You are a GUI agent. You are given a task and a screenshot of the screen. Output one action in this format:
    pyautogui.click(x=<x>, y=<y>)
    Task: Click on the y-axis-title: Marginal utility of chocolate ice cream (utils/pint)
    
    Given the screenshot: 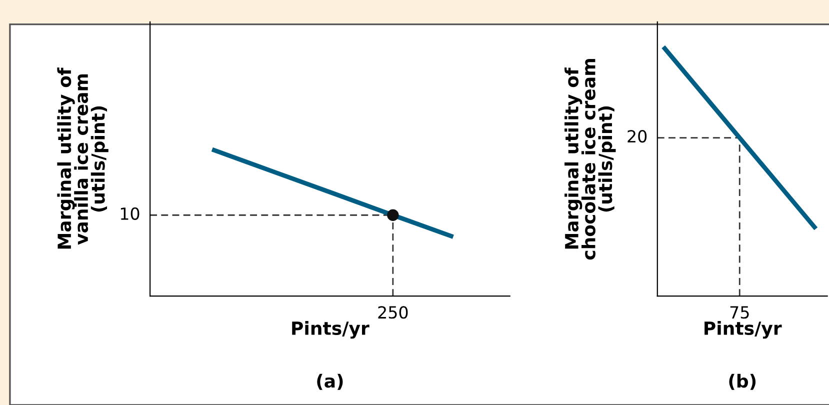 What is the action you would take?
    pyautogui.click(x=590, y=159)
    